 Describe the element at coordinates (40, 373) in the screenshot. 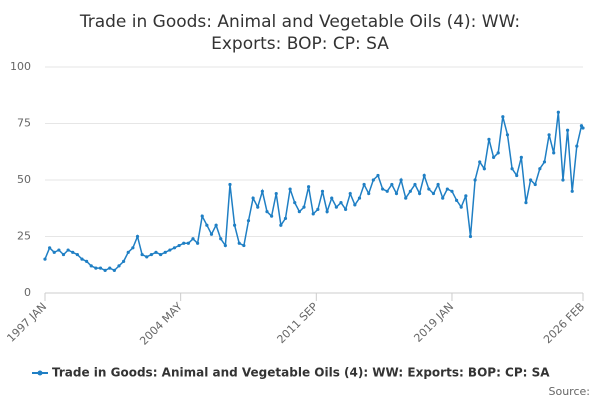

I see `legend-swatch-dot` at that location.